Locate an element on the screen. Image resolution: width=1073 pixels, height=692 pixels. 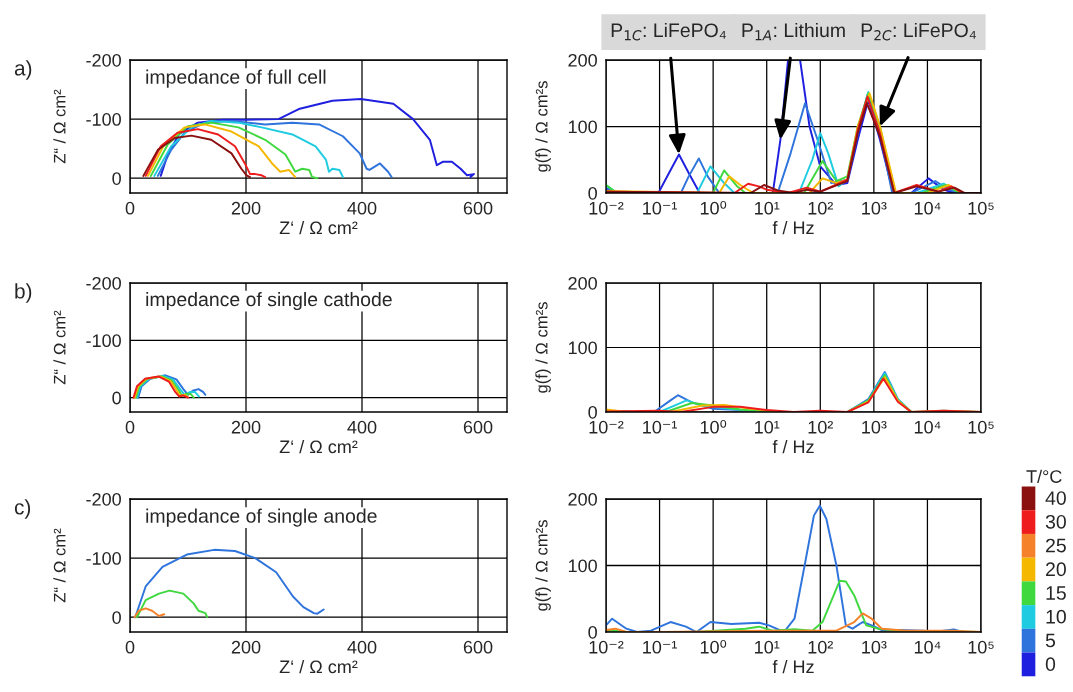
text: a) is located at coordinates (23, 70).